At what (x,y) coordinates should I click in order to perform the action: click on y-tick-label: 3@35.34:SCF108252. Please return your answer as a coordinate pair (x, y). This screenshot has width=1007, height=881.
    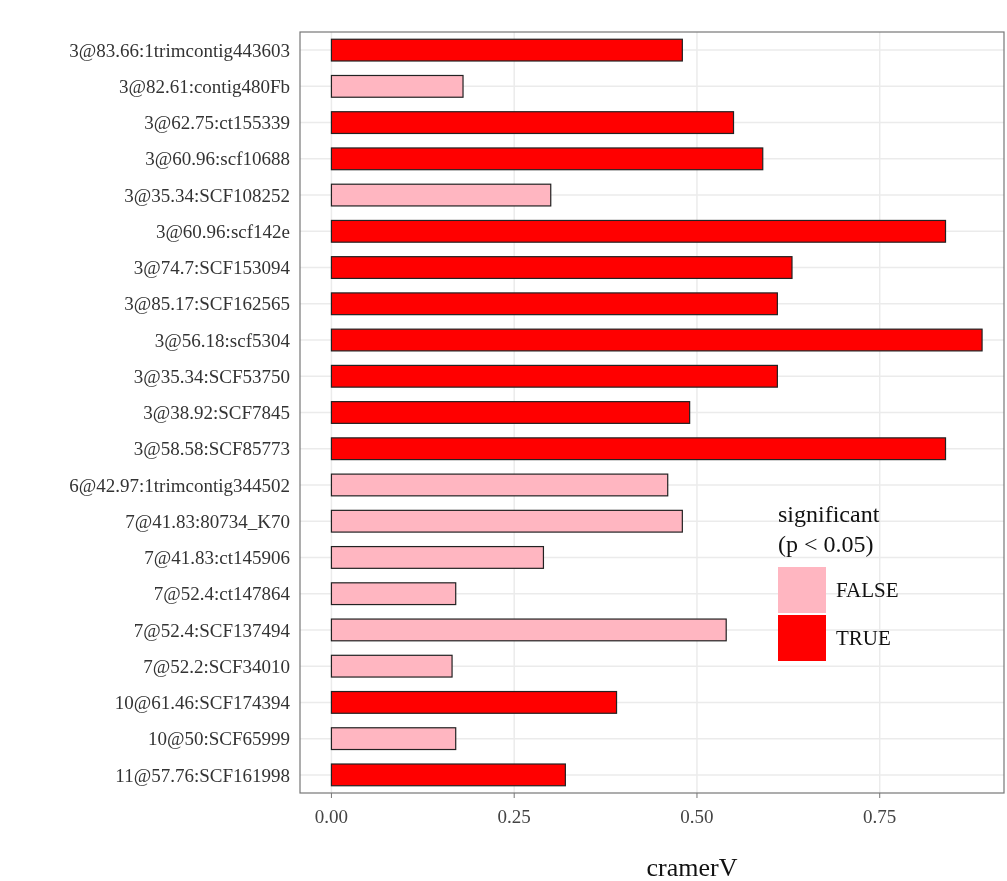
    Looking at the image, I should click on (207, 195).